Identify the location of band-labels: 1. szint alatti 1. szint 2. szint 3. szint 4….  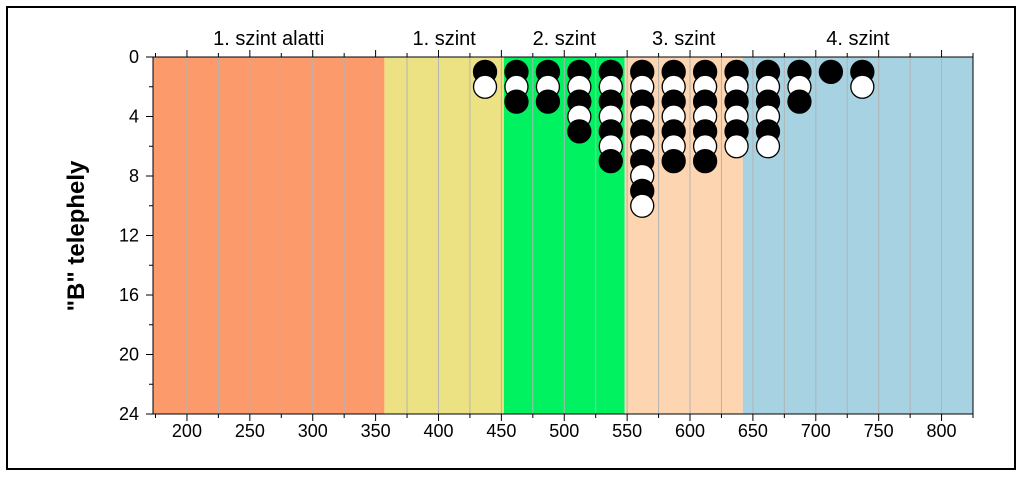
(551, 39).